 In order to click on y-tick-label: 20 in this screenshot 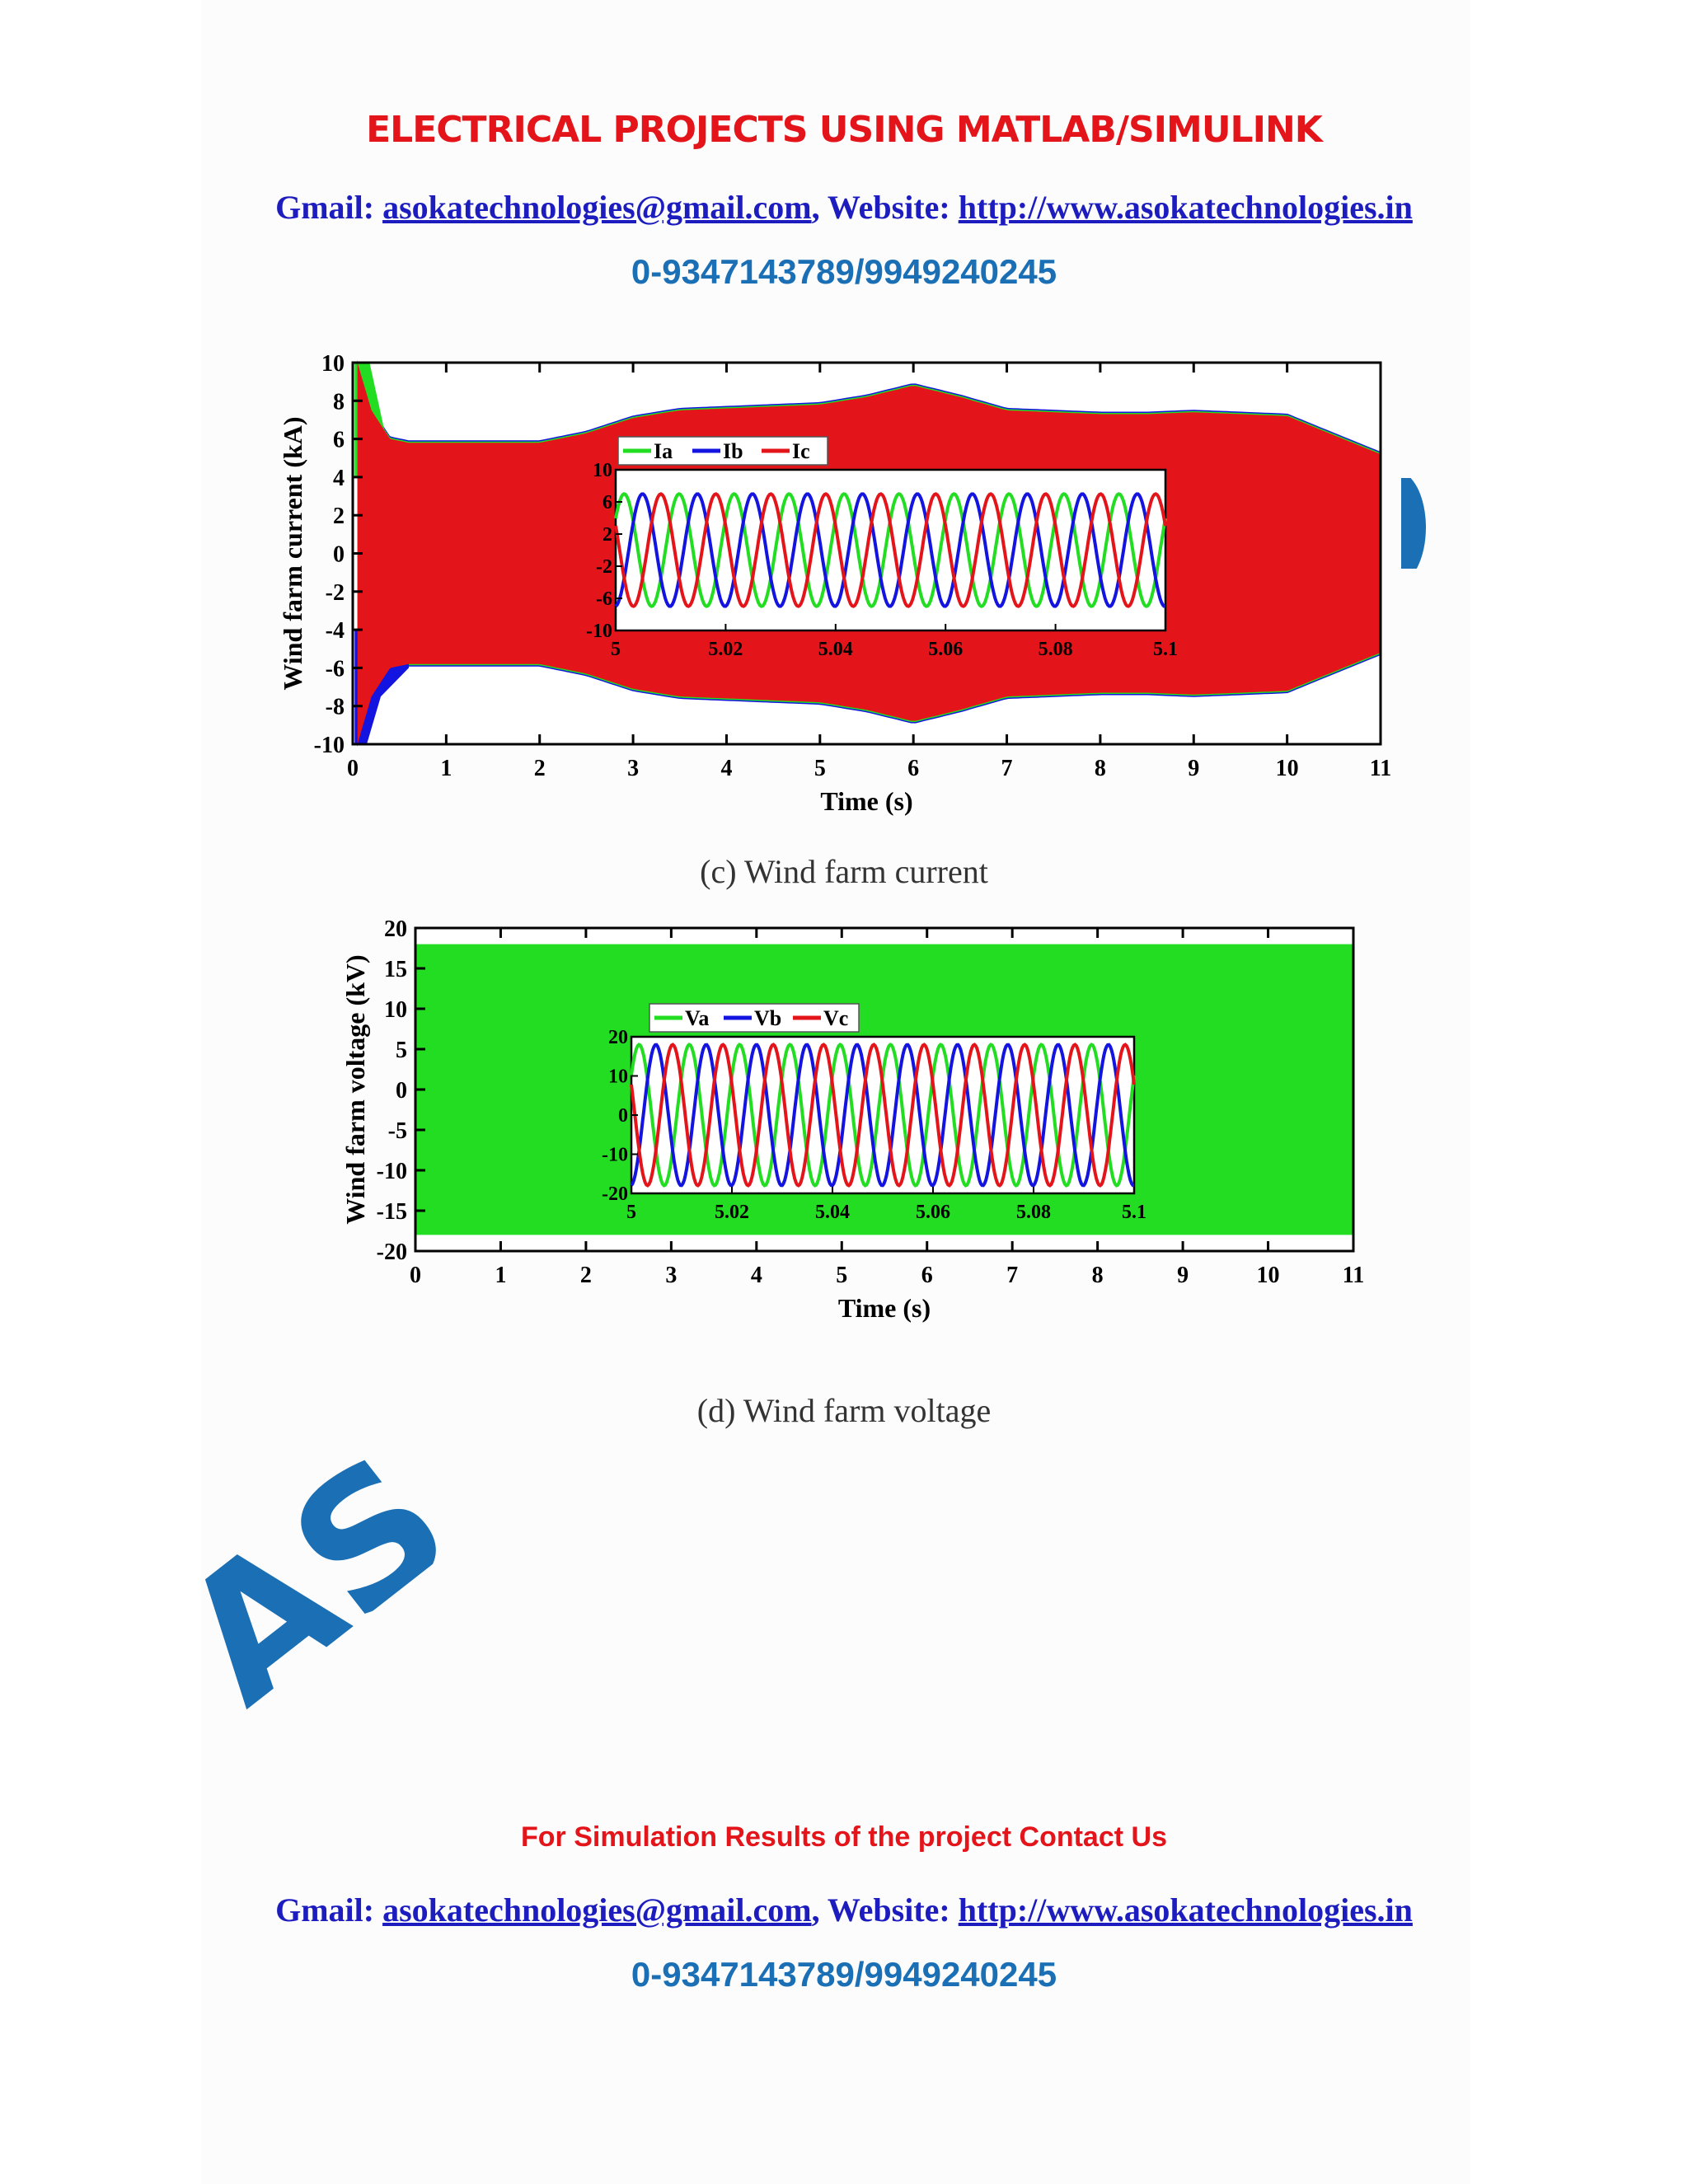, I will do `click(396, 929)`.